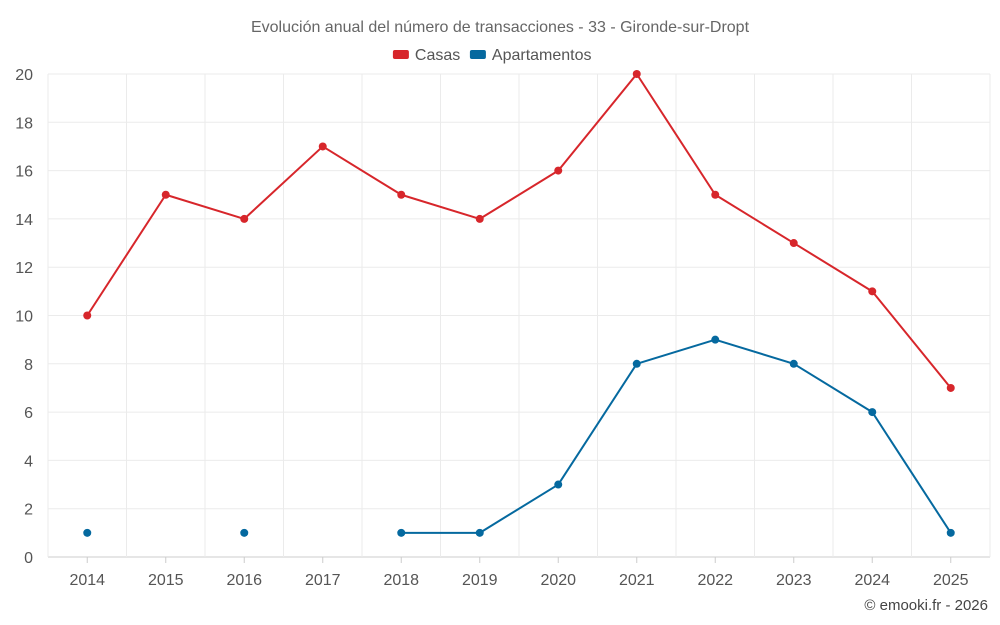 This screenshot has width=1000, height=625. What do you see at coordinates (24, 220) in the screenshot?
I see `y-tick-label: 14` at bounding box center [24, 220].